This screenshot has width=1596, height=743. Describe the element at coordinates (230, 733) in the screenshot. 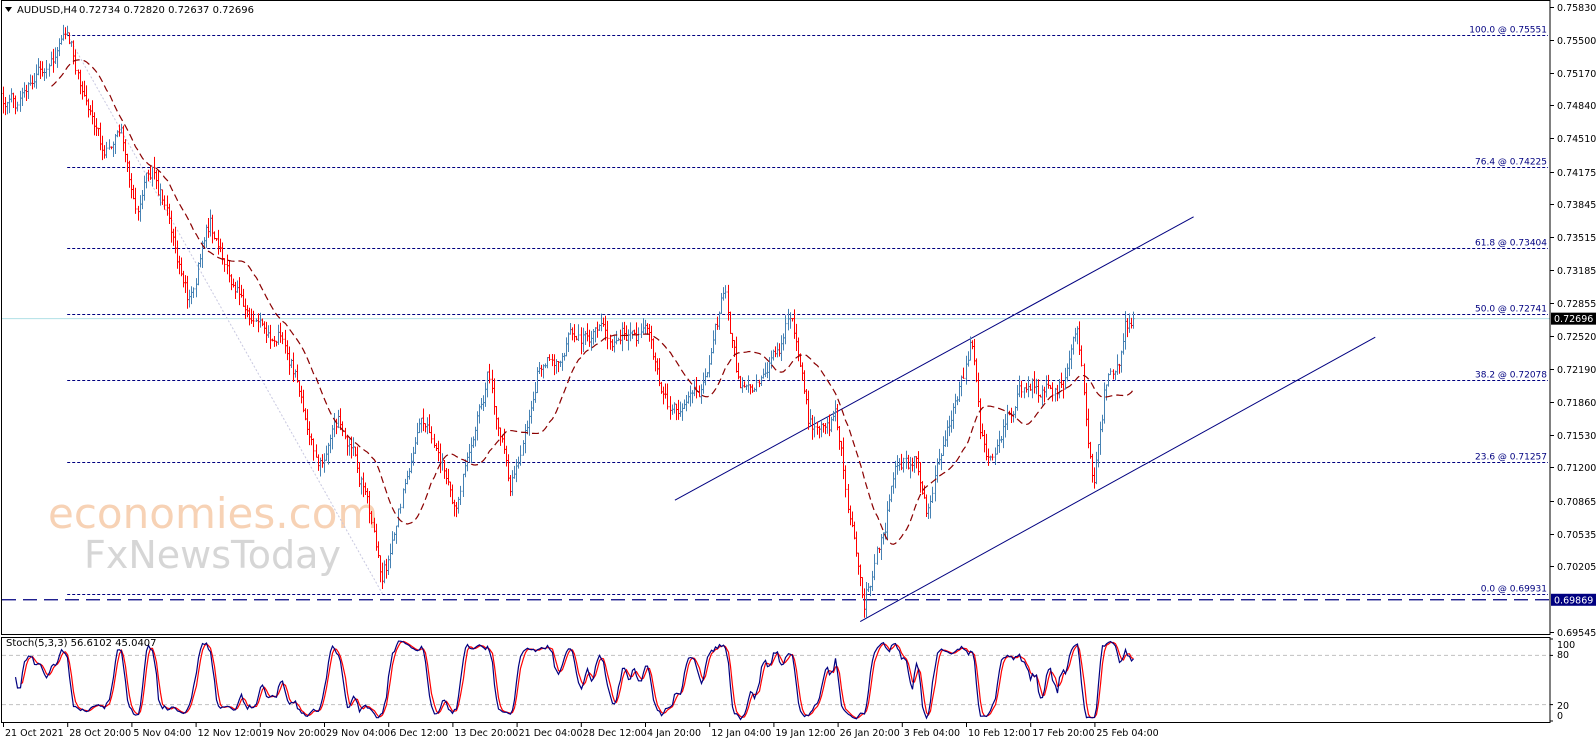

I see `time-tick-label: 12 Nov 12:00` at that location.